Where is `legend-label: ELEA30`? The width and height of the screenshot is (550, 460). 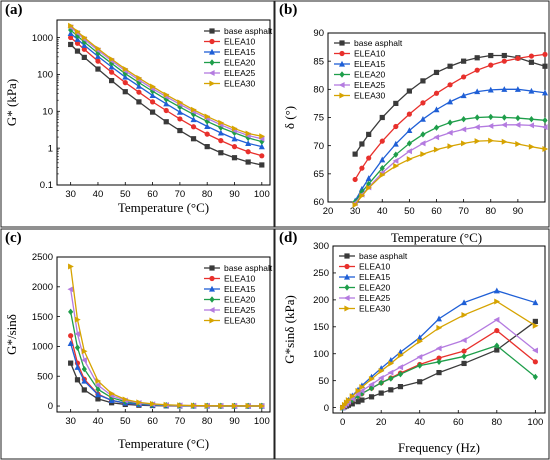 legend-label: ELEA30 is located at coordinates (369, 96).